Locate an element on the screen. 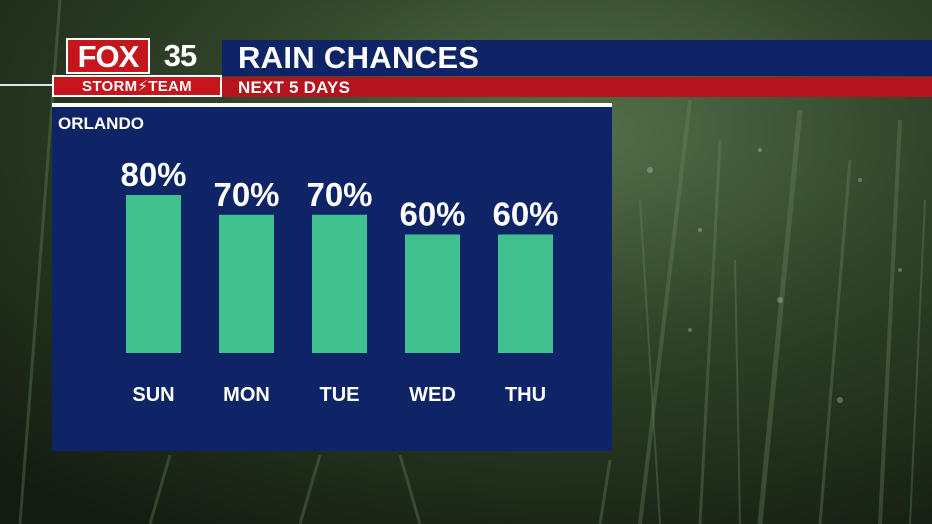  bar-sun is located at coordinates (153, 274).